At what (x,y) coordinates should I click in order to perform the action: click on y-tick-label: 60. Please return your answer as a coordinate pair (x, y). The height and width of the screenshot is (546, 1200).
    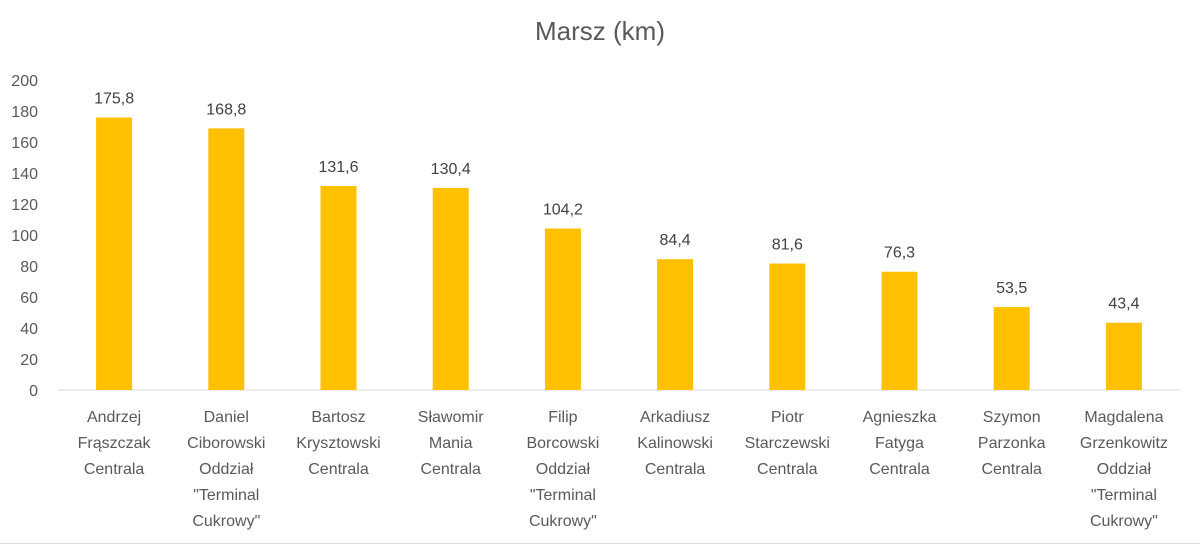
    Looking at the image, I should click on (29, 298).